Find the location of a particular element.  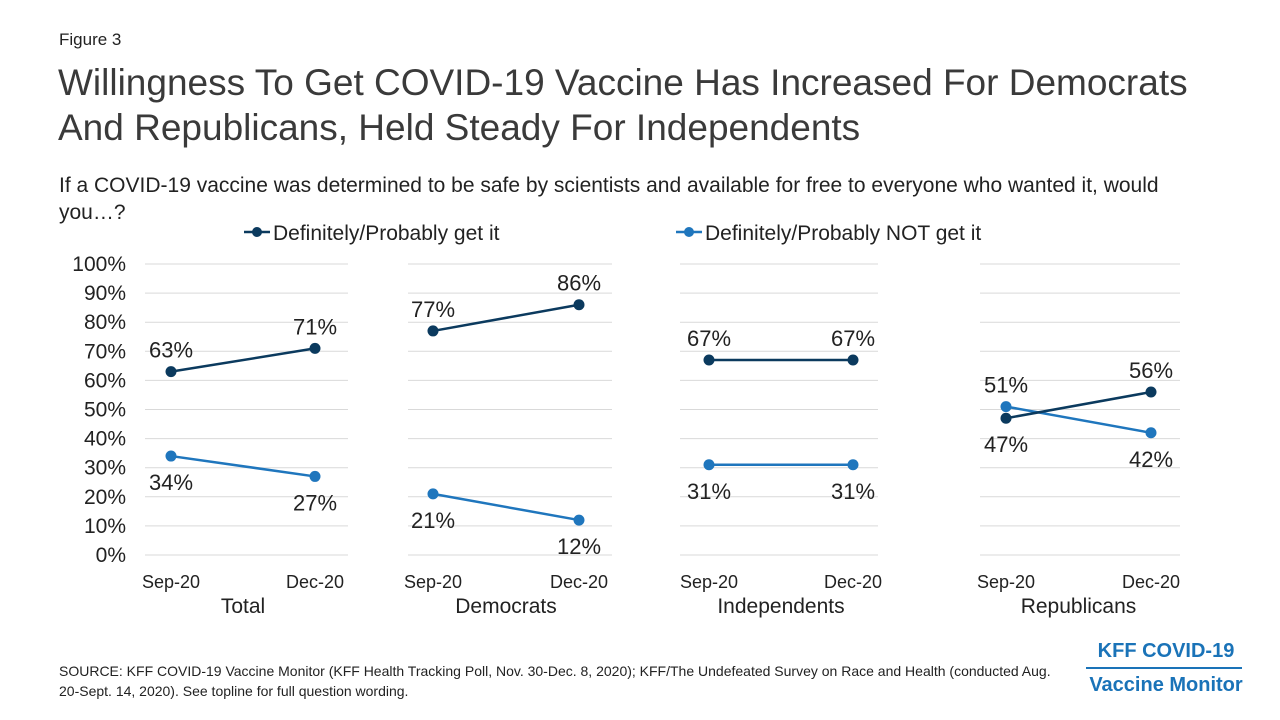

logo-divider is located at coordinates (1164, 668).